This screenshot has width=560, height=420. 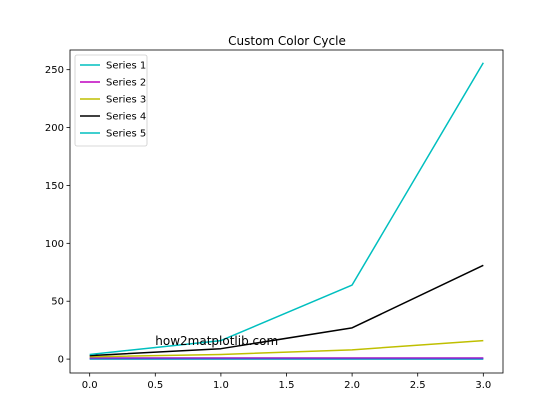 I want to click on y-axis-ticks: 0 50 100 150 200 250, so click(x=57, y=215).